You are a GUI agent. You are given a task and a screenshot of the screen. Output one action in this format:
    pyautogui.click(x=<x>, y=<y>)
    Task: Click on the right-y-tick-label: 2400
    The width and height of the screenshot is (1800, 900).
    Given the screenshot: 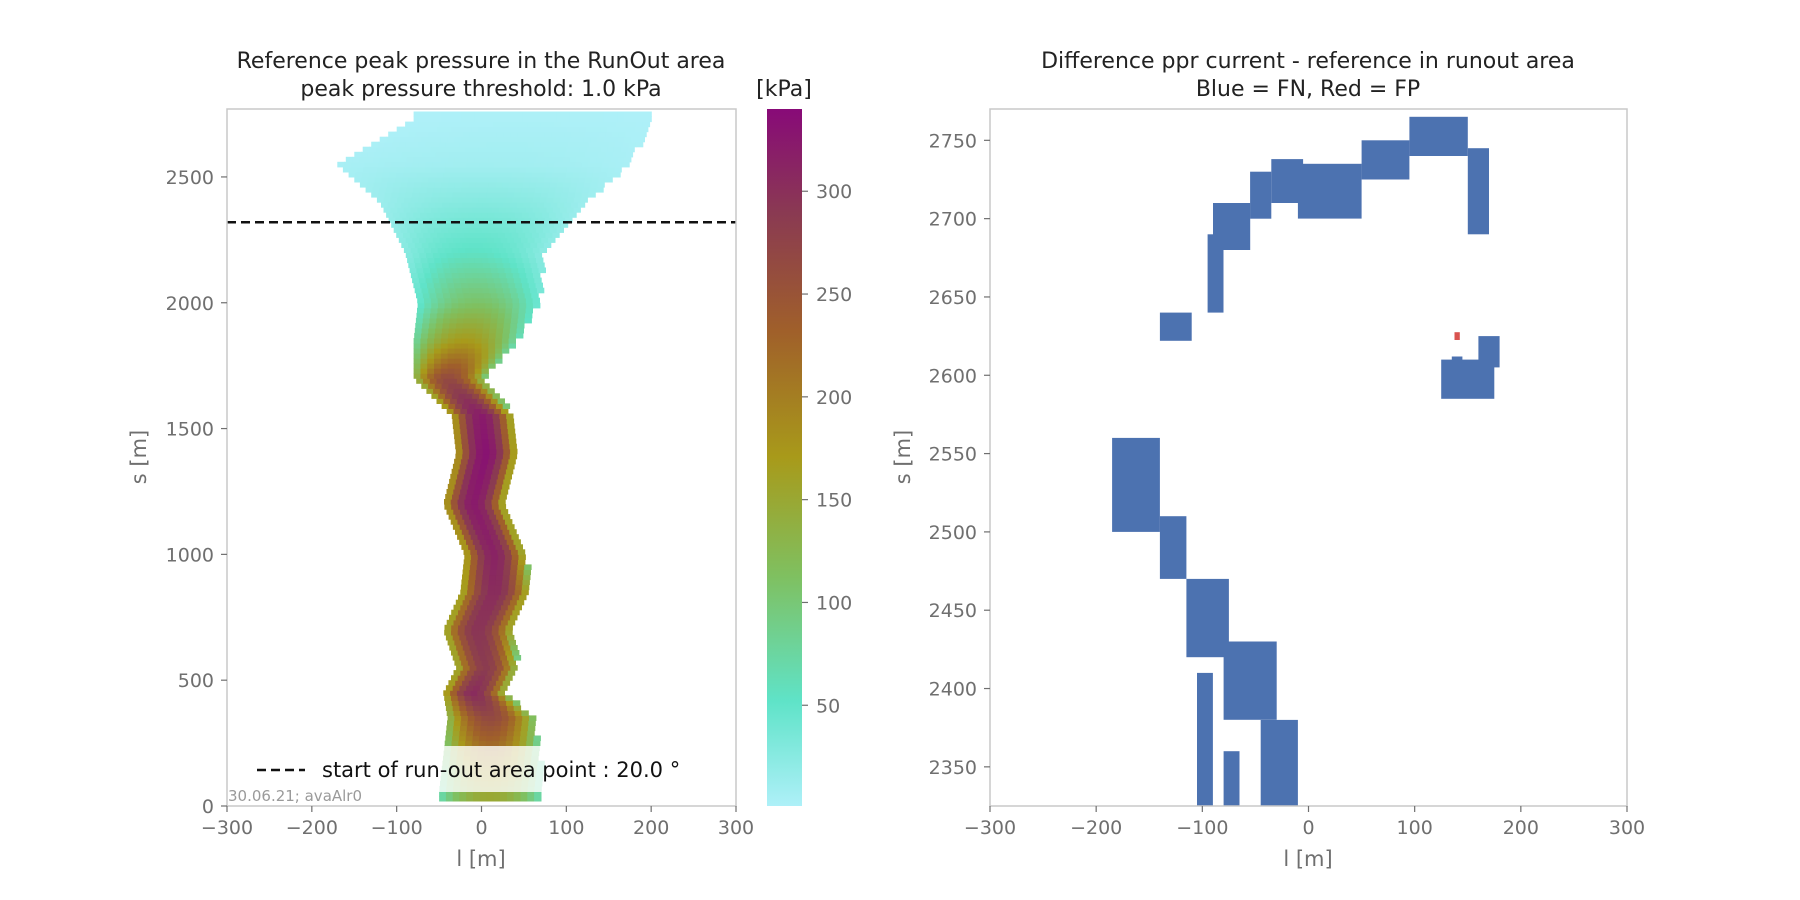 What is the action you would take?
    pyautogui.click(x=953, y=690)
    